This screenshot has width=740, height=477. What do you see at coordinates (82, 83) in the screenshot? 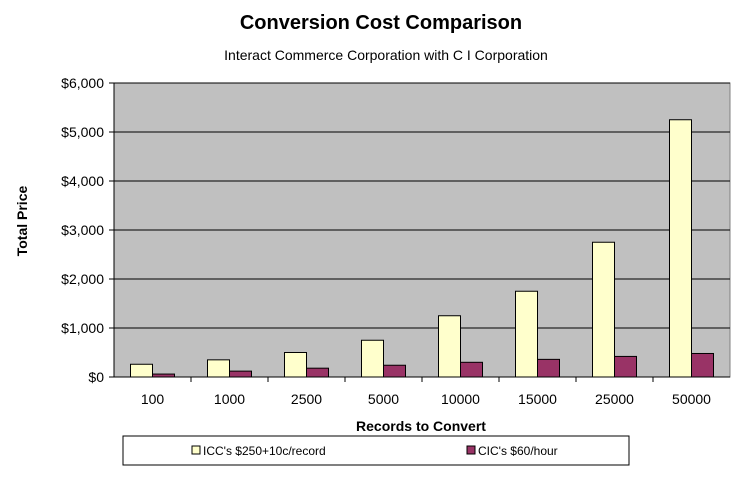
I see `y-tick-label: $6,000` at bounding box center [82, 83].